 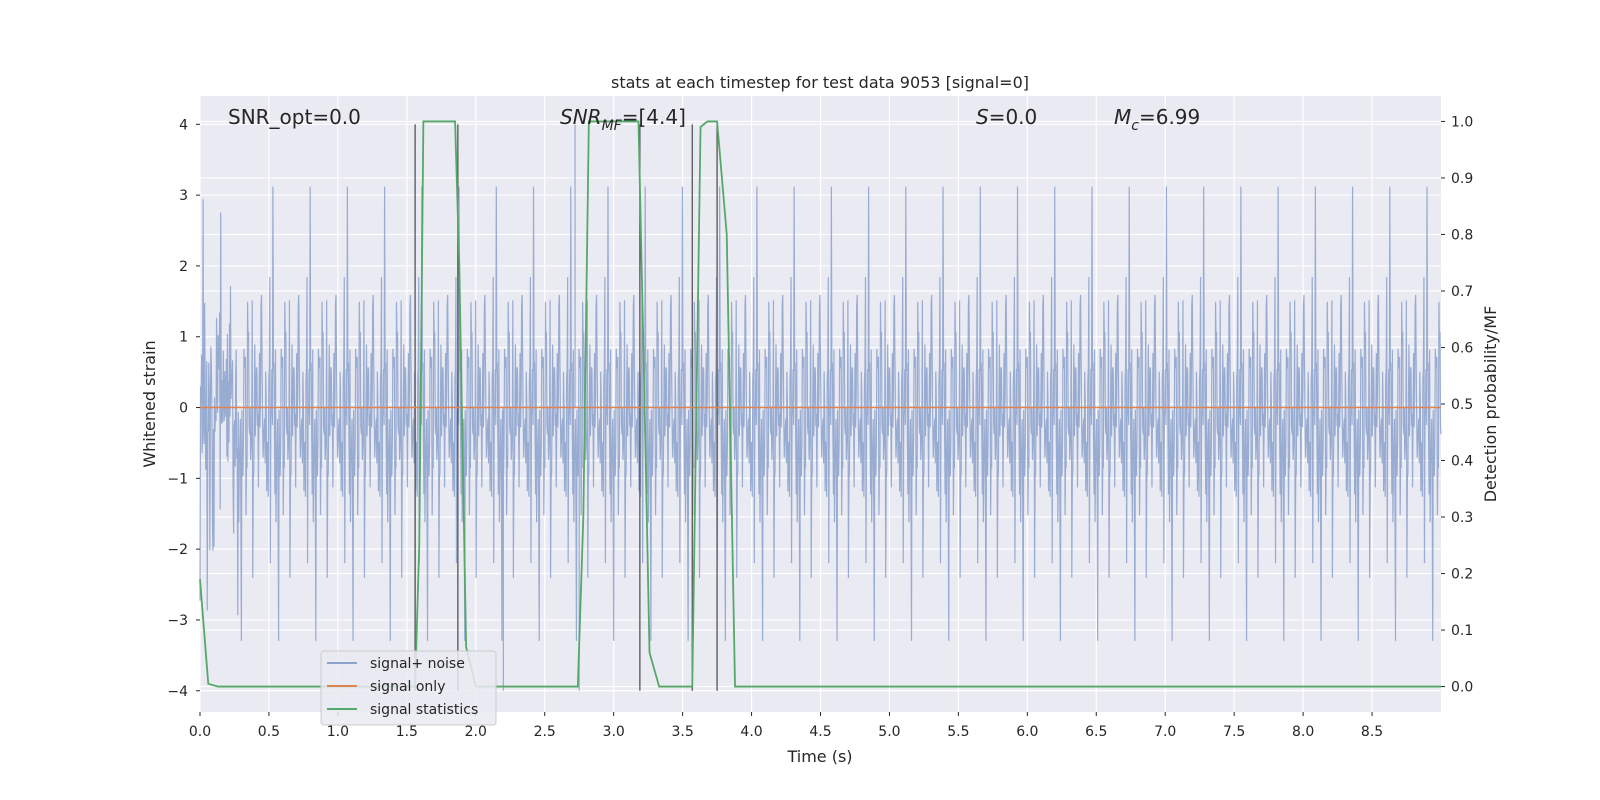 What do you see at coordinates (1135, 126) in the screenshot?
I see `mc-sub: c` at bounding box center [1135, 126].